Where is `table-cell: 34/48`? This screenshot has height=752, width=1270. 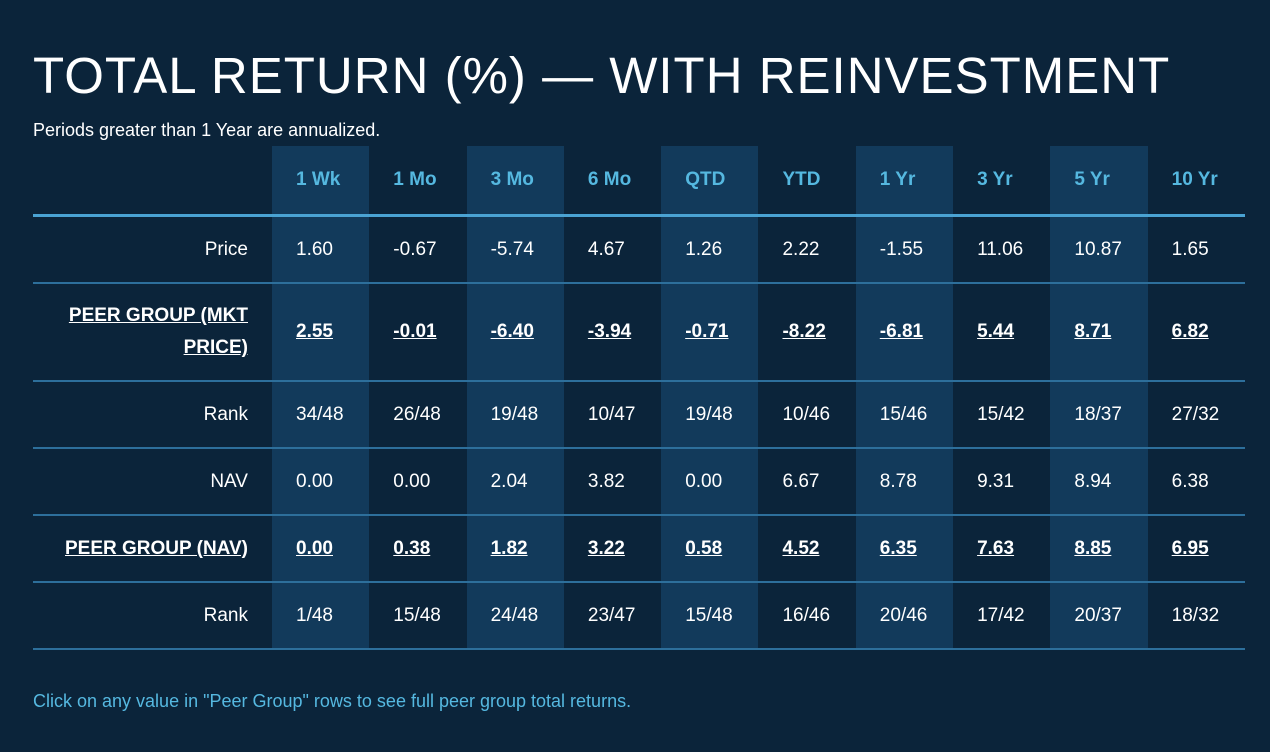
table-cell: 34/48 is located at coordinates (321, 415).